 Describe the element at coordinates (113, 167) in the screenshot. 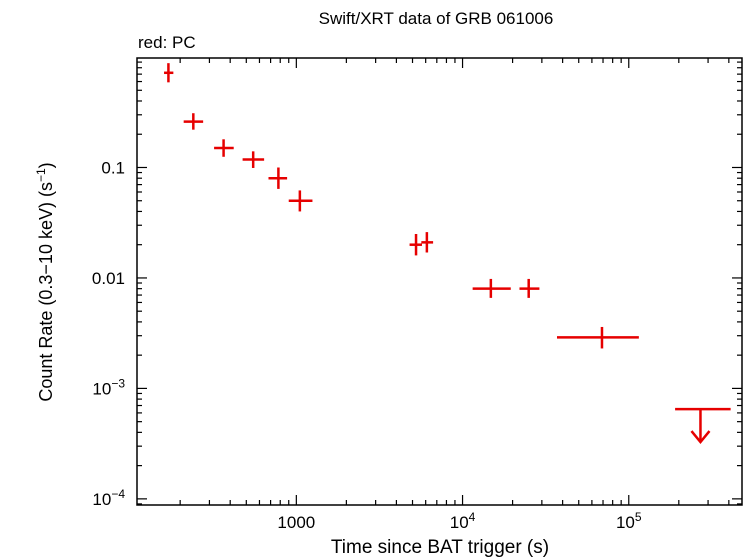

I see `y-tick-label: 0.1` at that location.